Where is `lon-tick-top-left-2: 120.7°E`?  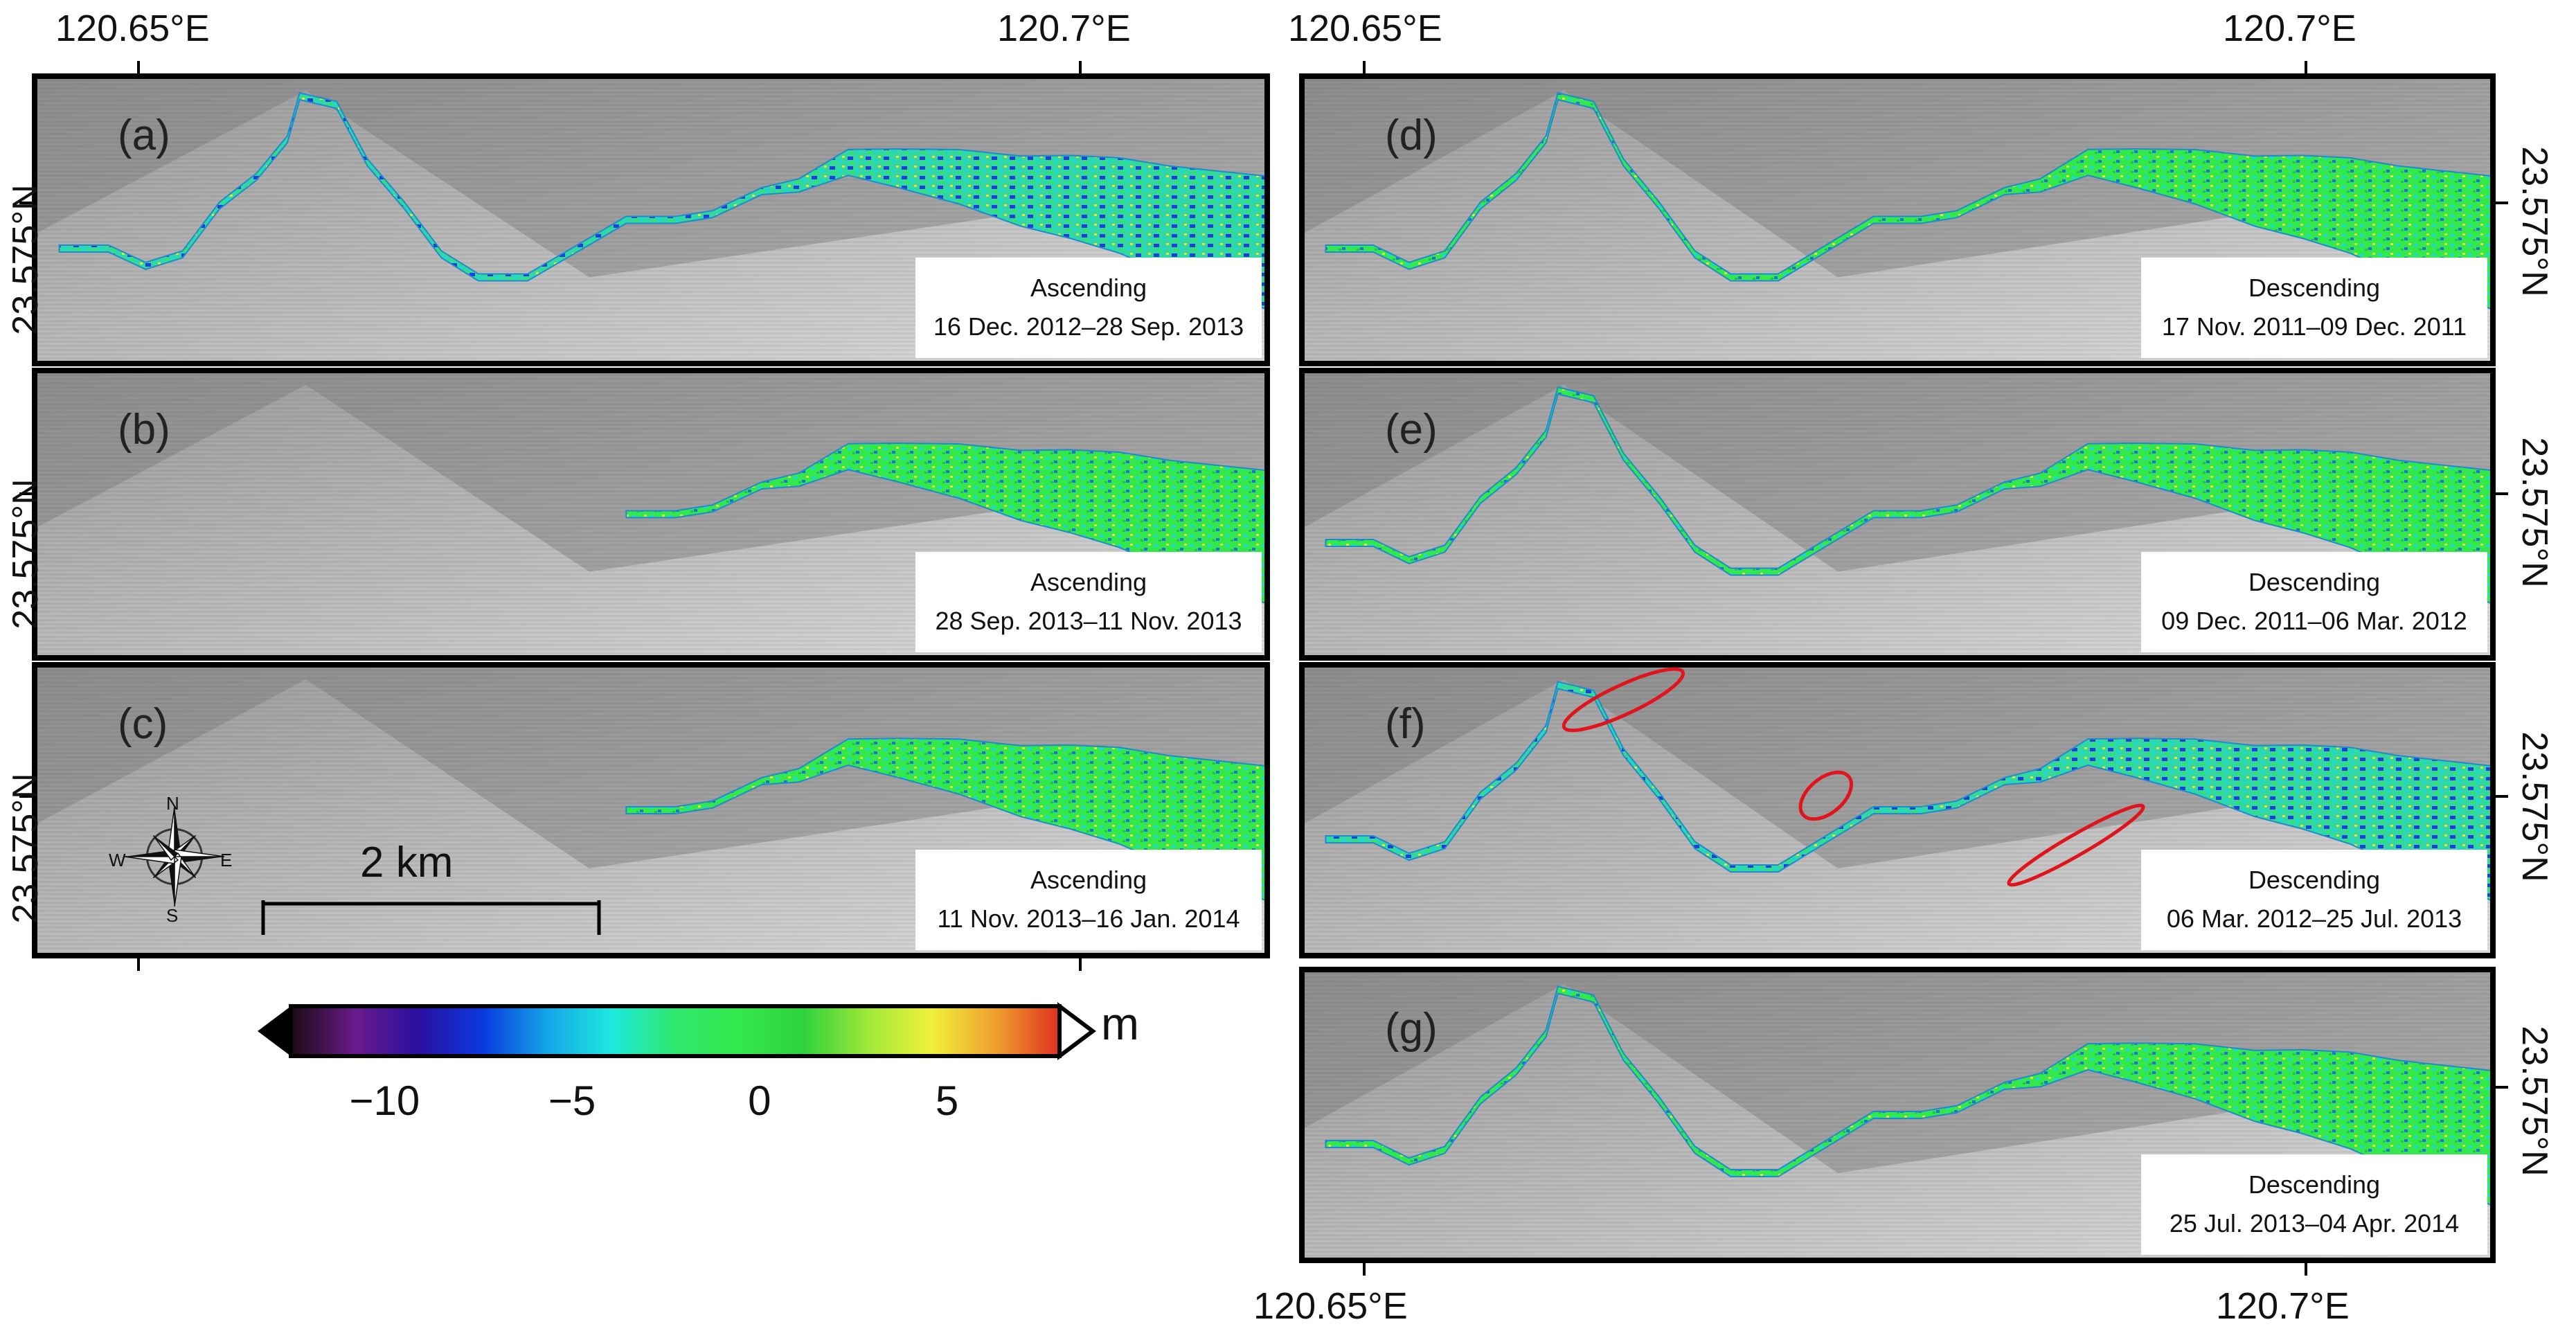 lon-tick-top-left-2: 120.7°E is located at coordinates (1064, 28).